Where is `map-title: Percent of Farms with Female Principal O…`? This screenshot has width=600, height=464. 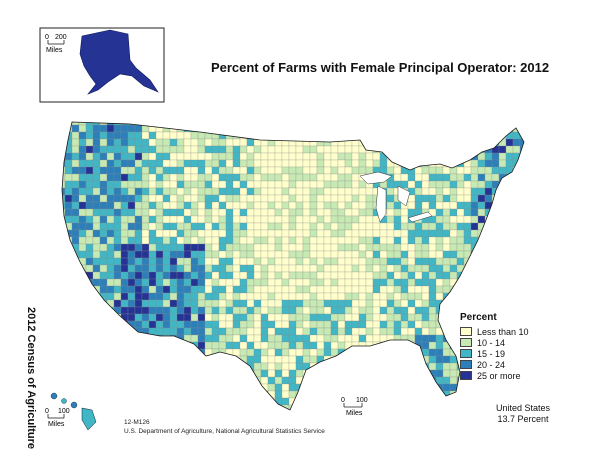 map-title: Percent of Farms with Female Principal O… is located at coordinates (380, 67).